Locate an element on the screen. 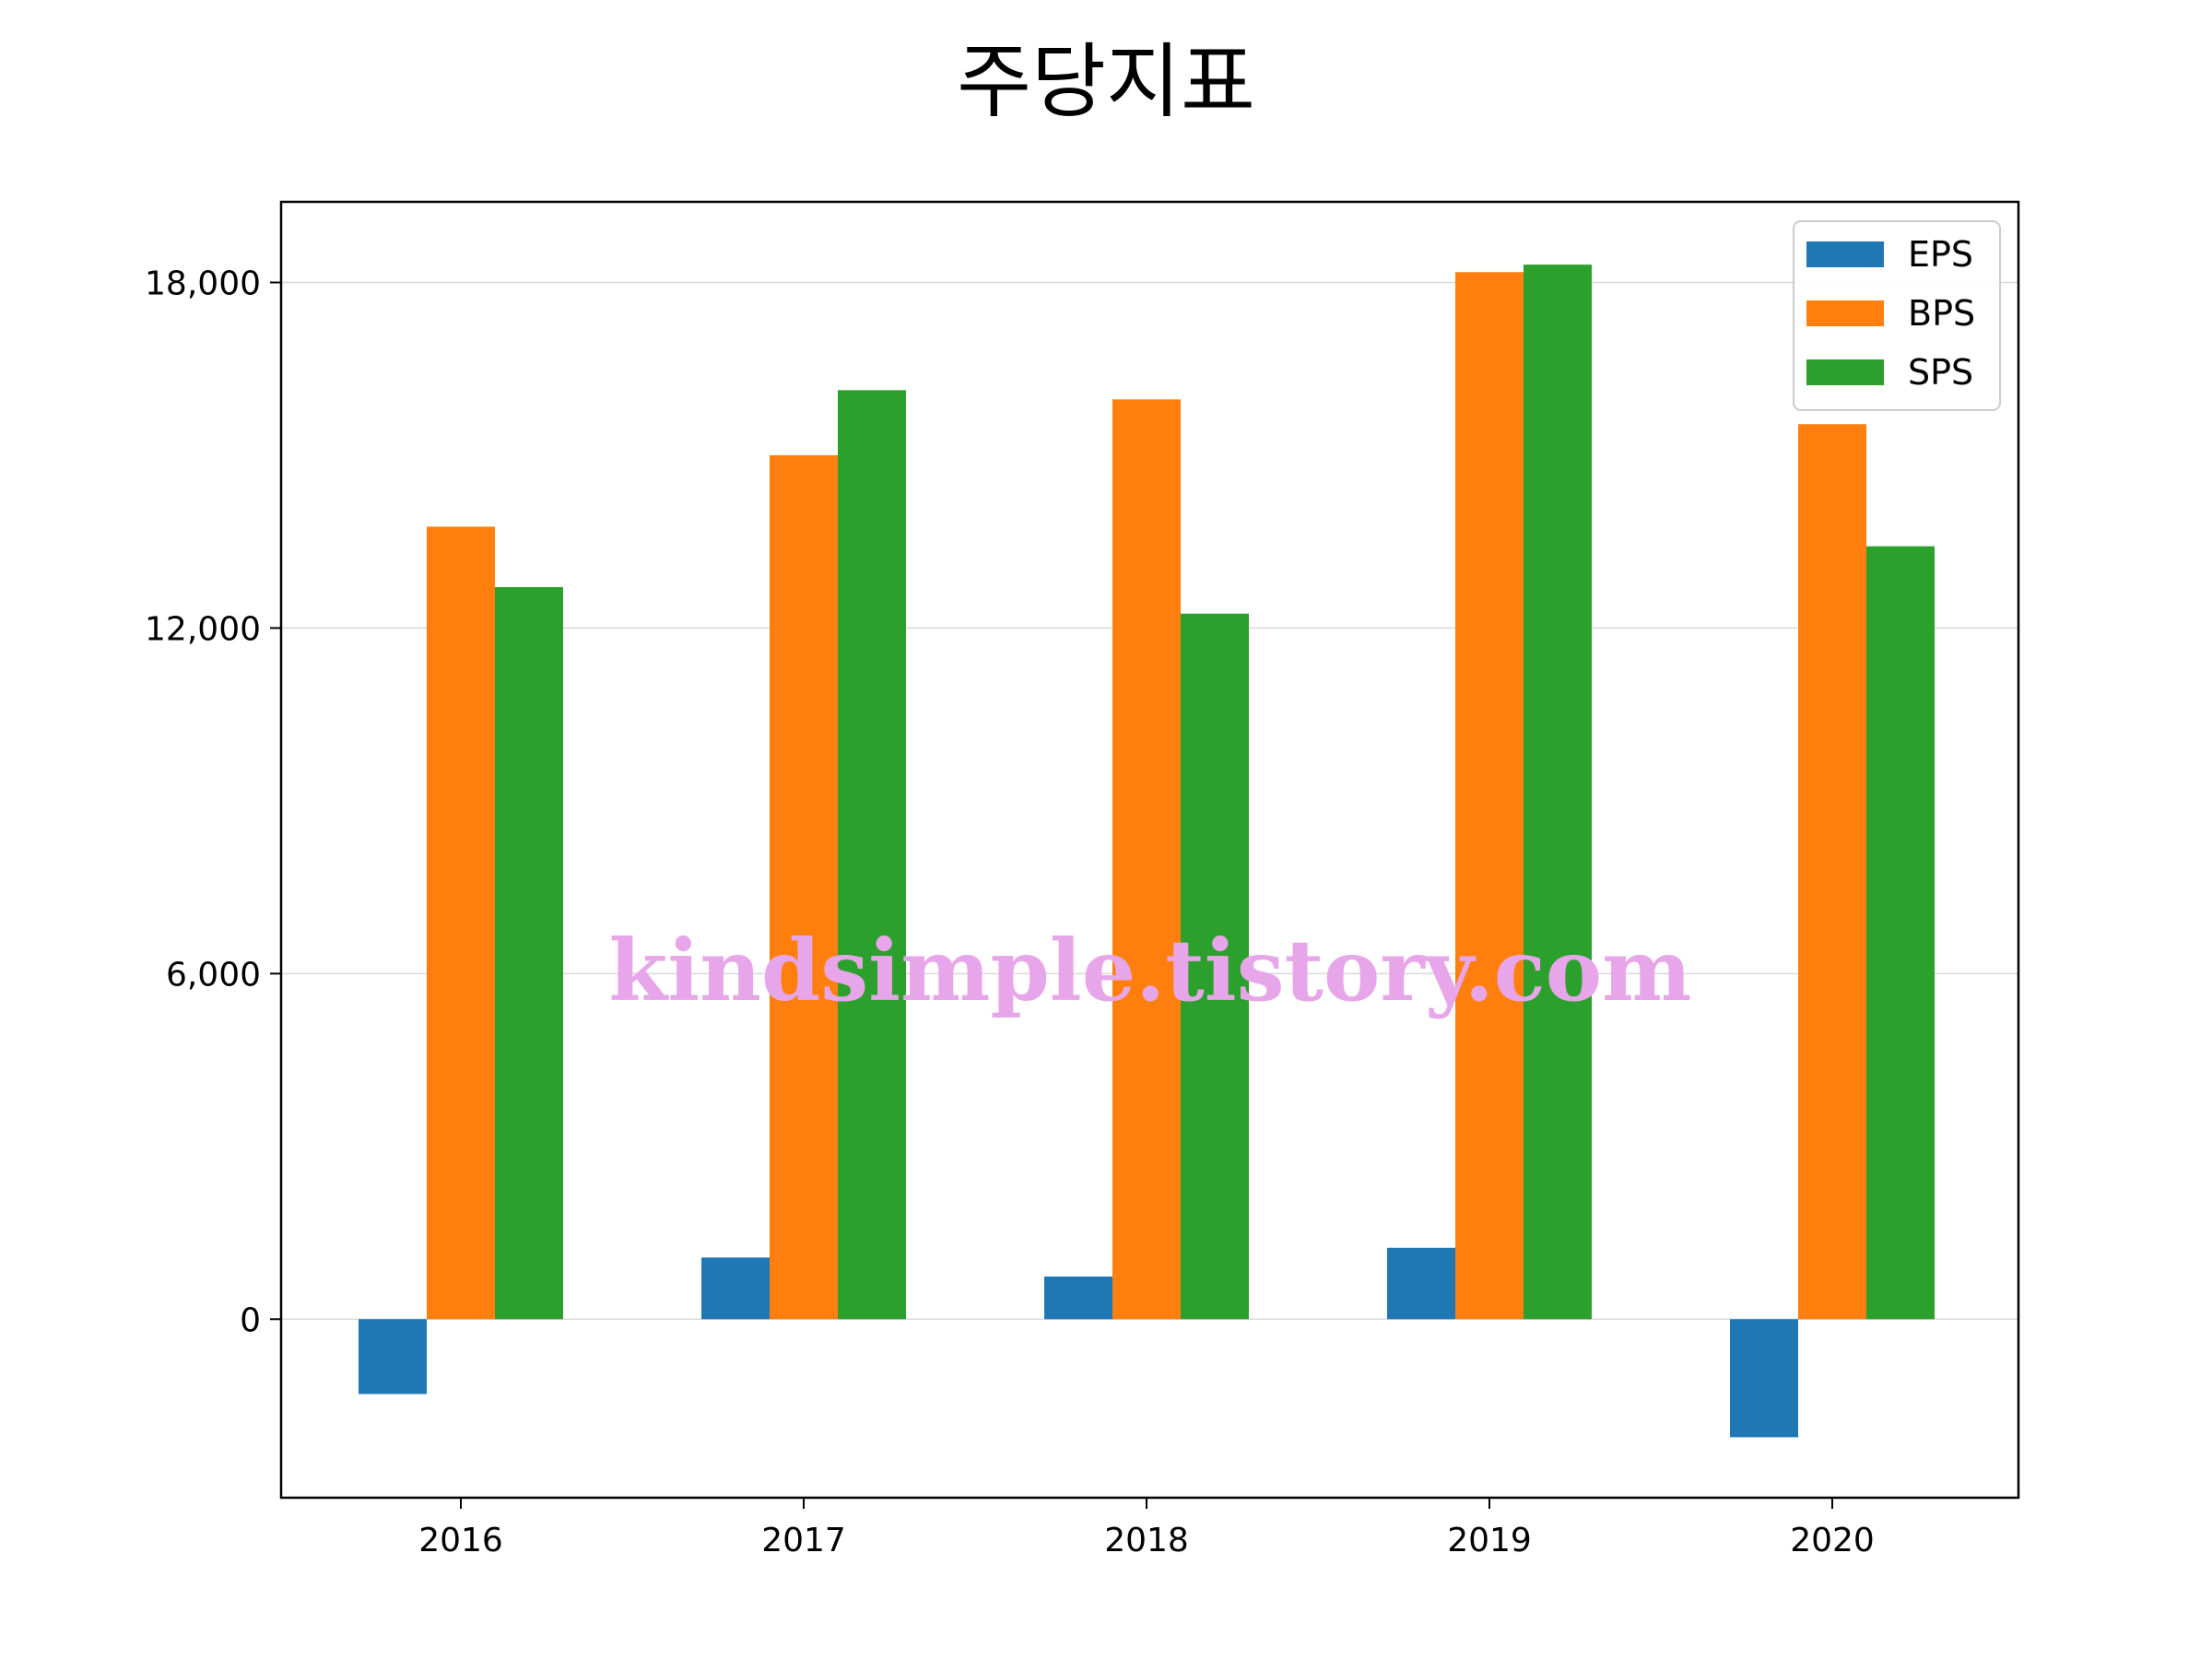  y-axis-ticks: 0 6,000 12,000 18,000 is located at coordinates (213, 802).